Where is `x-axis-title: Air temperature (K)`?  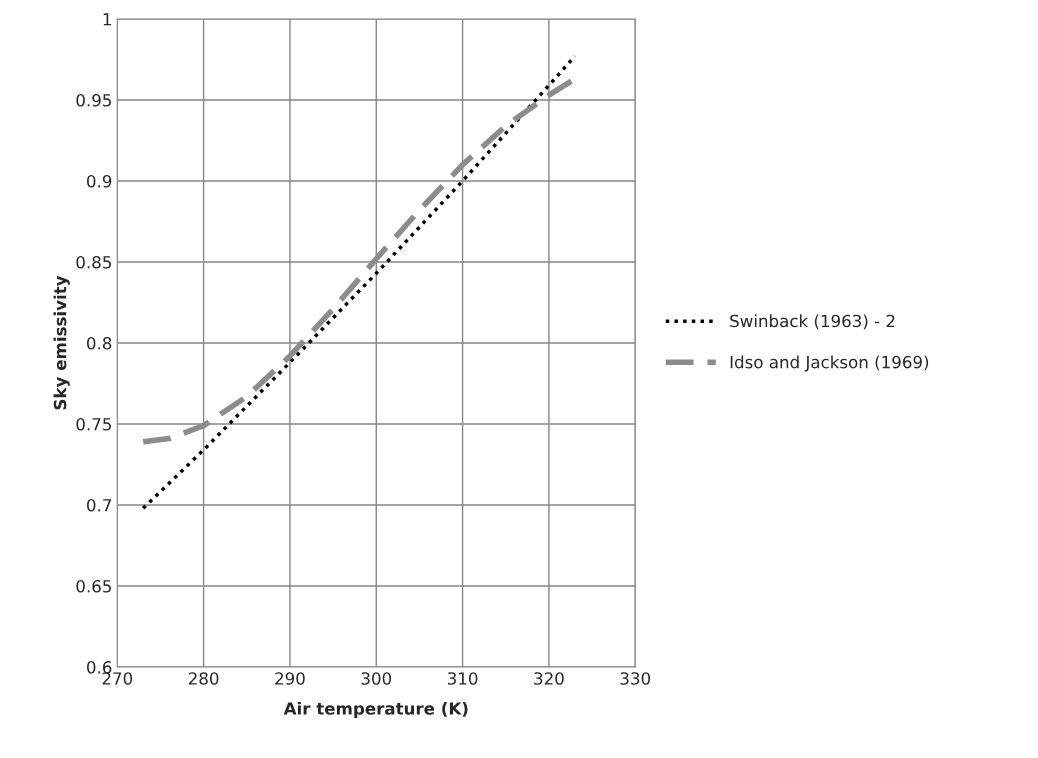
x-axis-title: Air temperature (K) is located at coordinates (375, 710).